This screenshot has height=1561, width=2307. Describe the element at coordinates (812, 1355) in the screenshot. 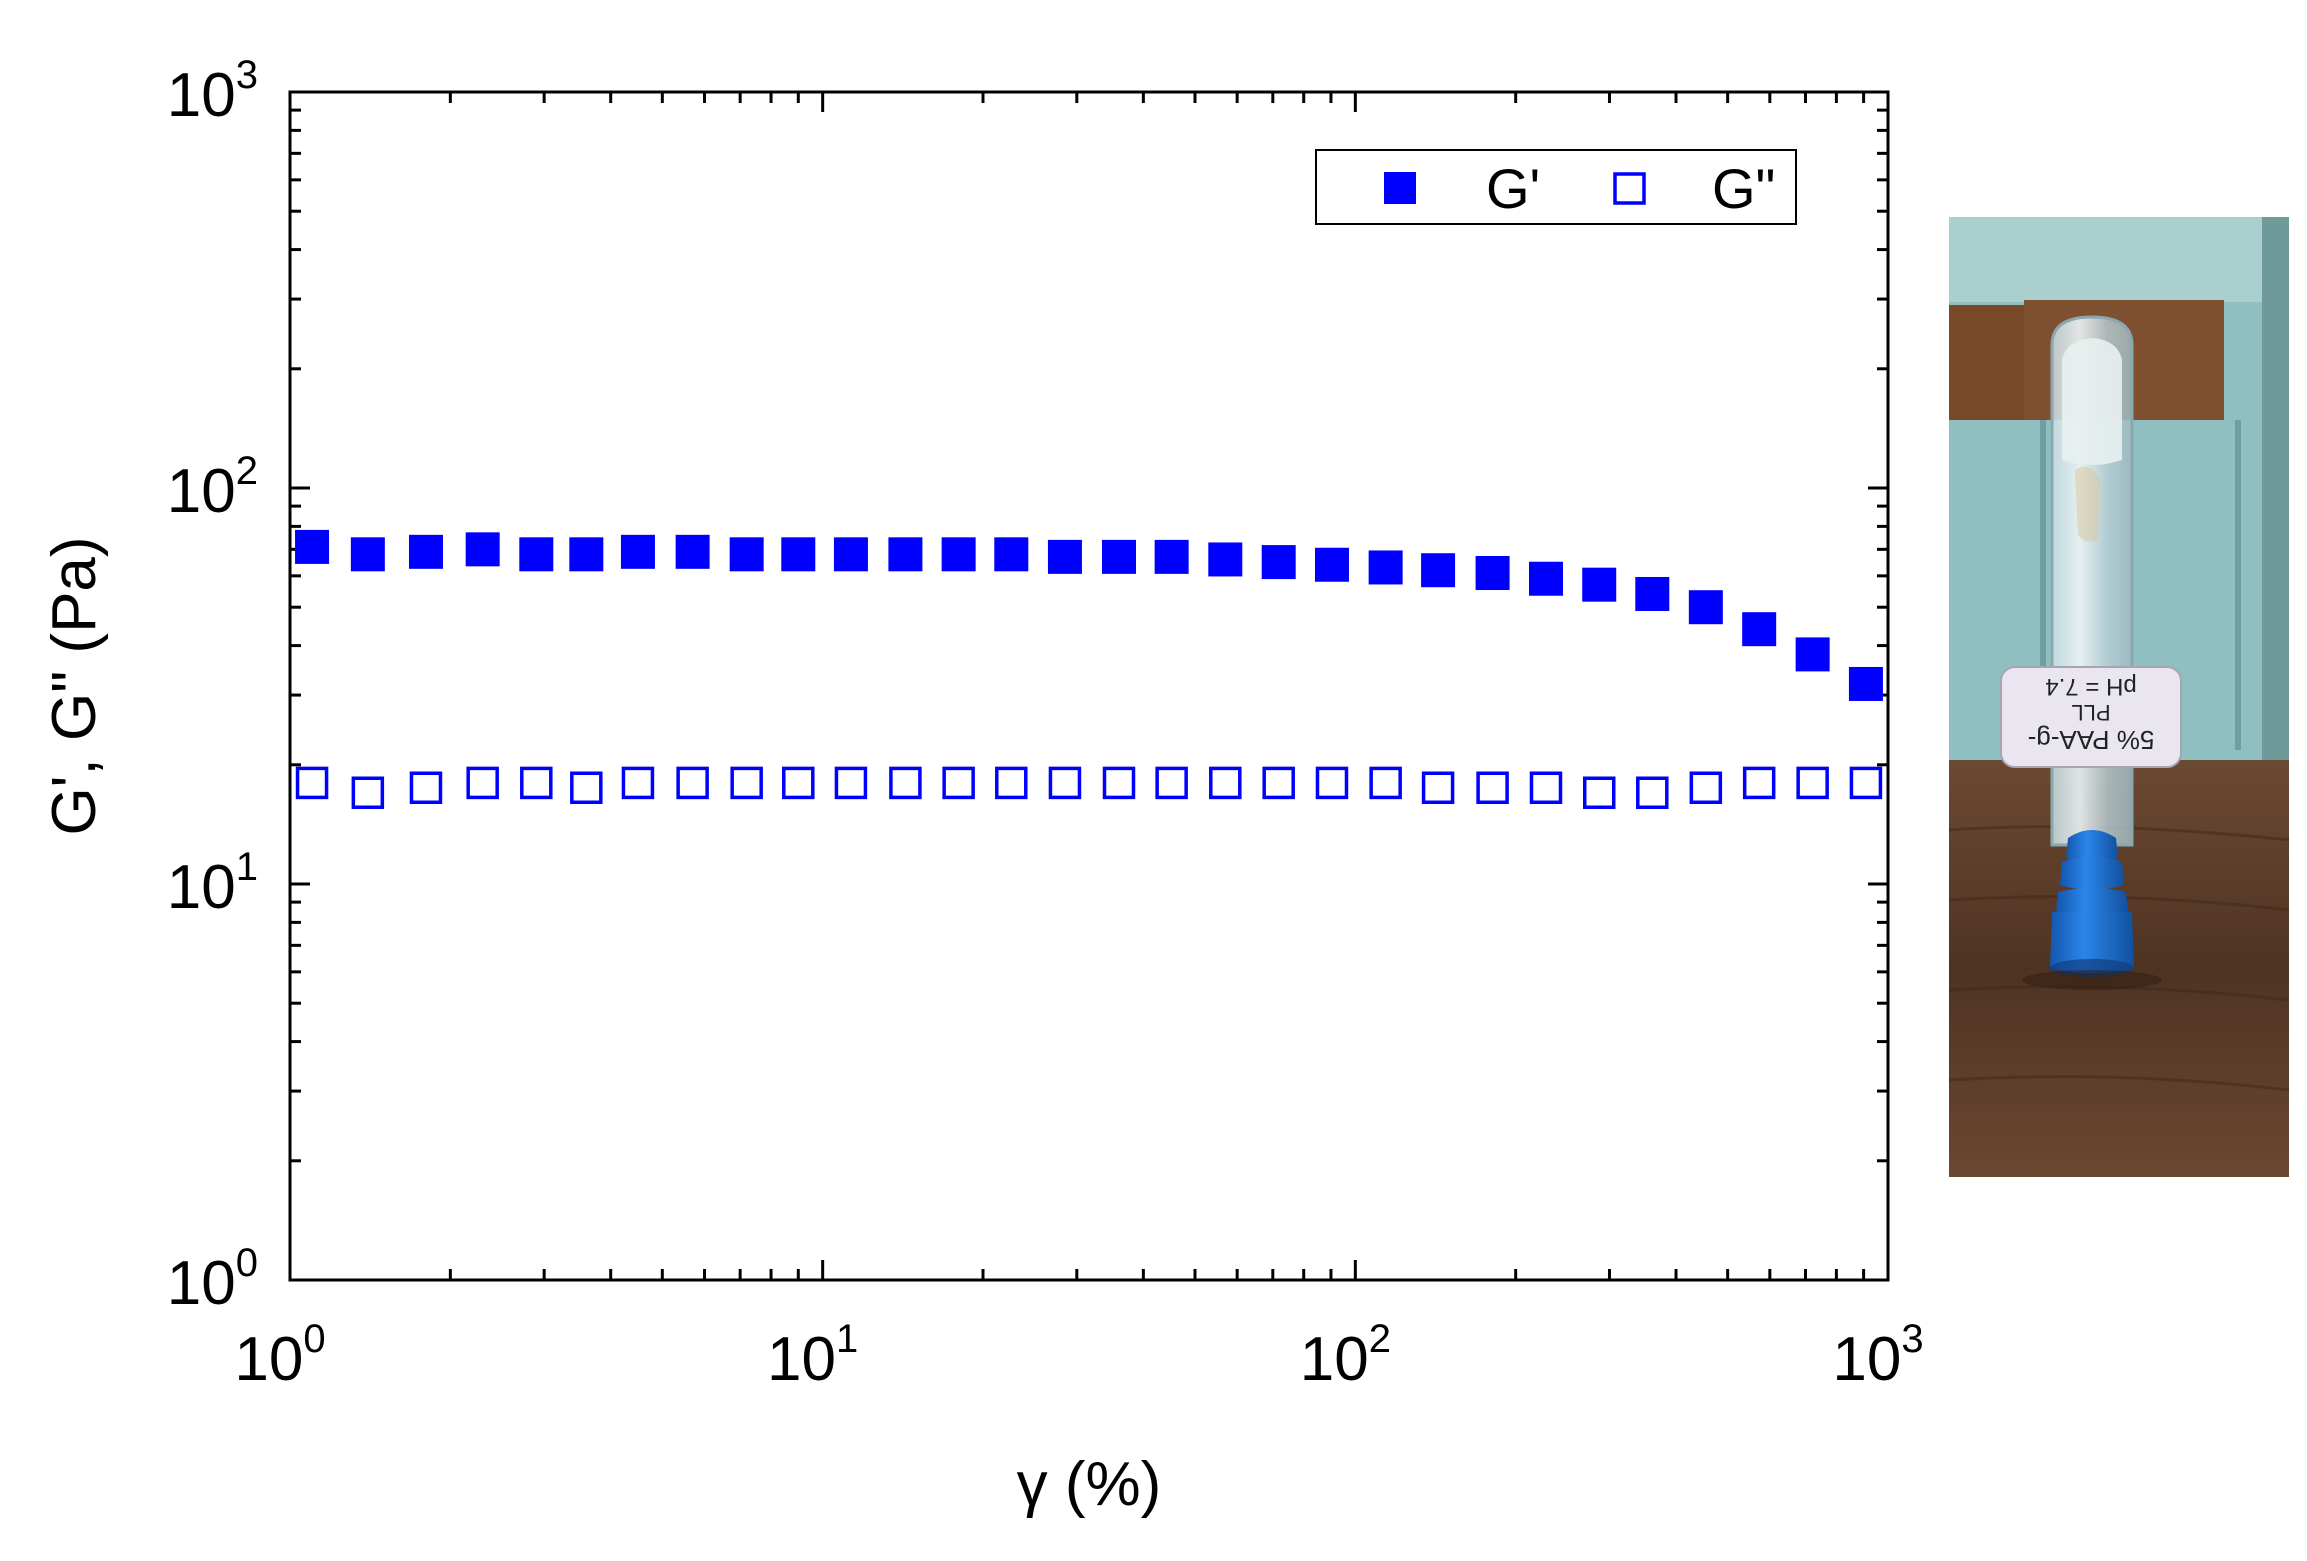

I see `x-tick-label: 10¹` at that location.